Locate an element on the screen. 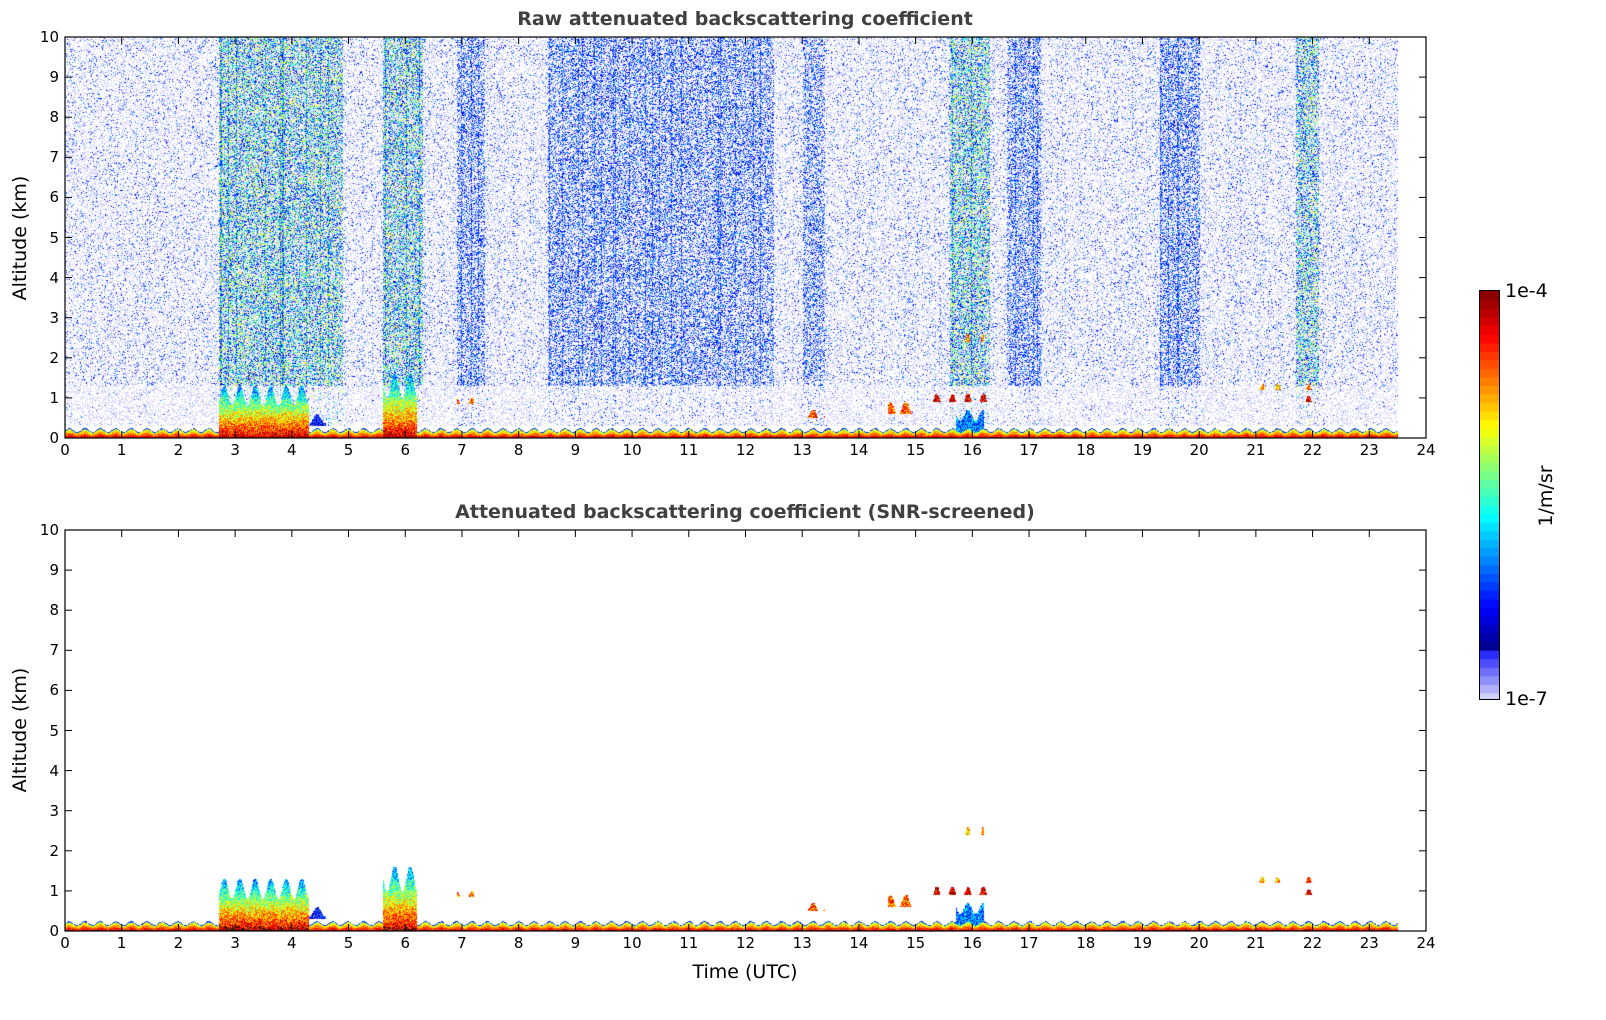 The width and height of the screenshot is (1606, 1020). colorbar-max-label: 1e-4 is located at coordinates (1526, 291).